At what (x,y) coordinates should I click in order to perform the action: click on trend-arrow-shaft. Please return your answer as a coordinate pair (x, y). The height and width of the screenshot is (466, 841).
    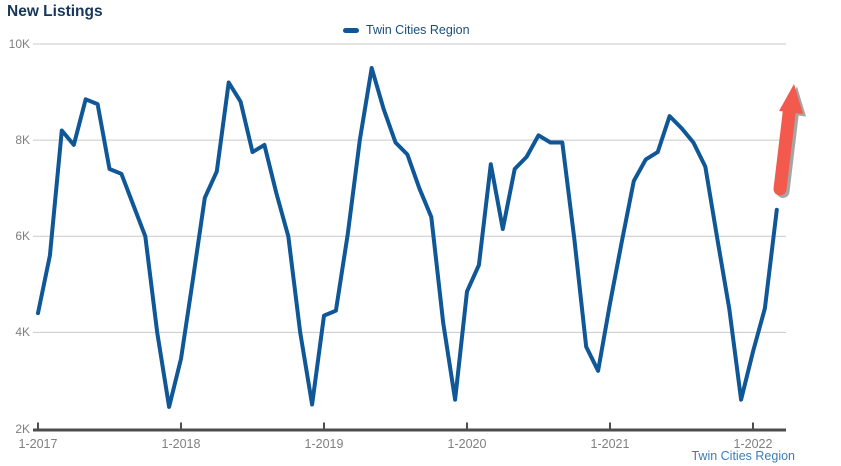
    Looking at the image, I should click on (784, 151).